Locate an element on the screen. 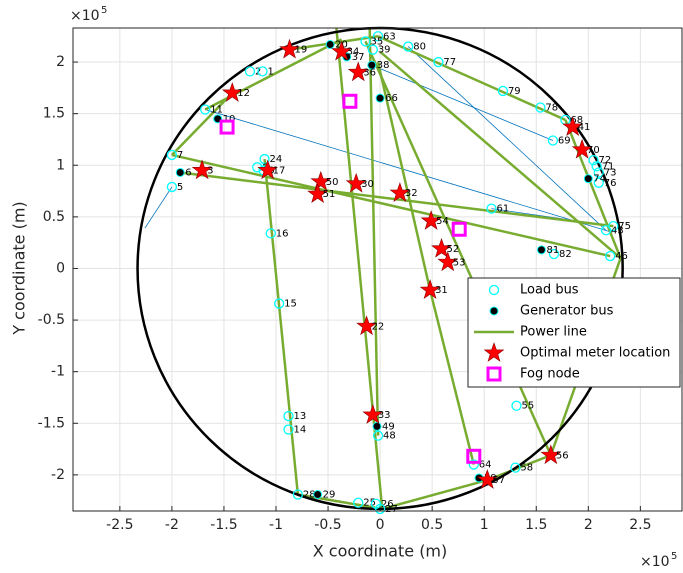 The image size is (683, 573). bus-label: 35 is located at coordinates (377, 41).